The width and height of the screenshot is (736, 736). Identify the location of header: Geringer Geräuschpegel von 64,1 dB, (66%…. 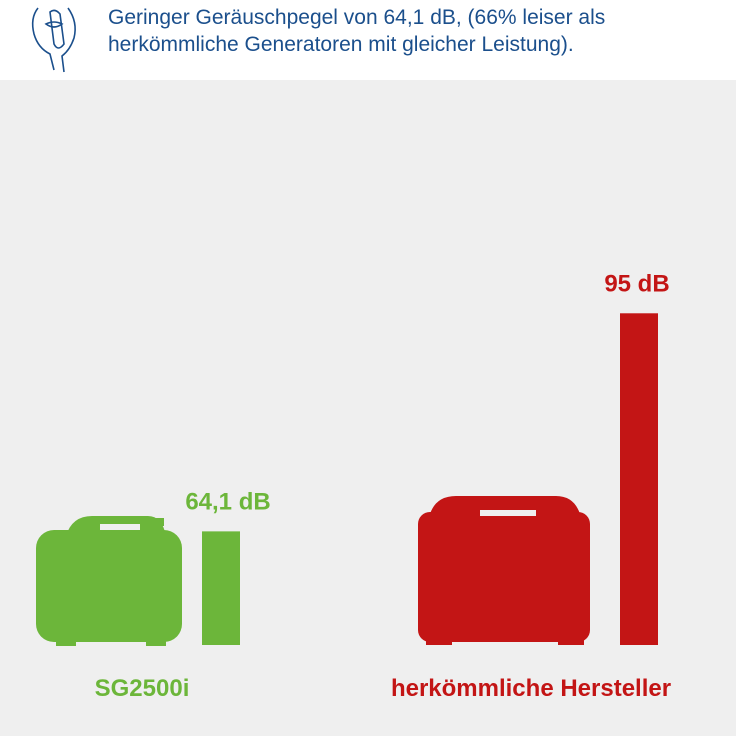
(368, 40).